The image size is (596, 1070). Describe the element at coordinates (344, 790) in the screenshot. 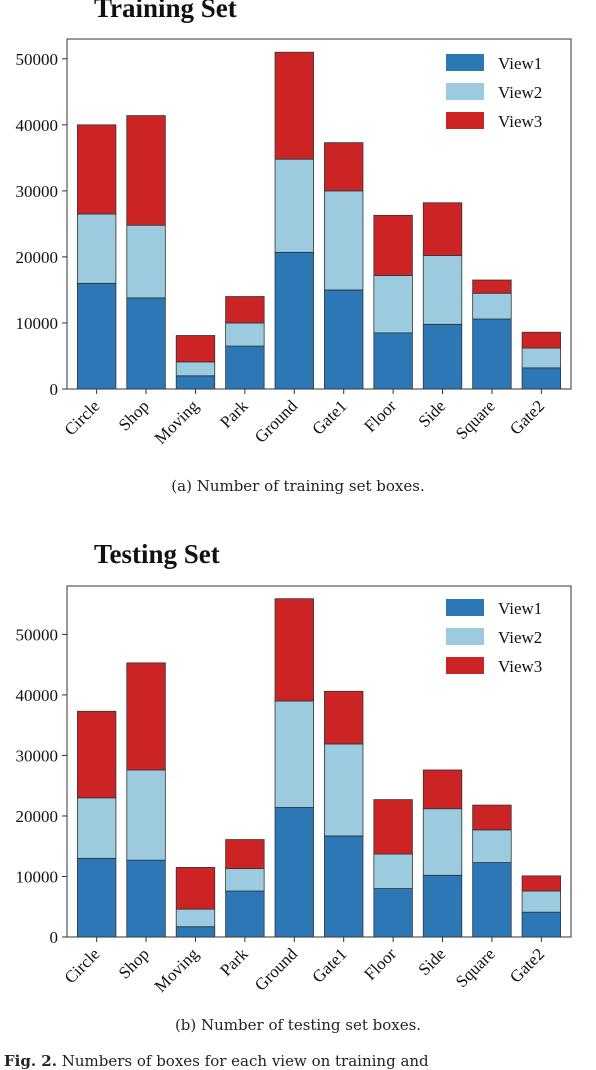

I see `bar-view2-gate1` at that location.